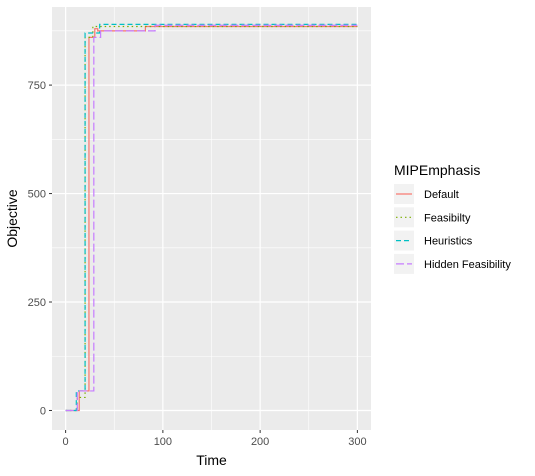 This screenshot has width=535, height=476. I want to click on x-axis-title: Time, so click(211, 460).